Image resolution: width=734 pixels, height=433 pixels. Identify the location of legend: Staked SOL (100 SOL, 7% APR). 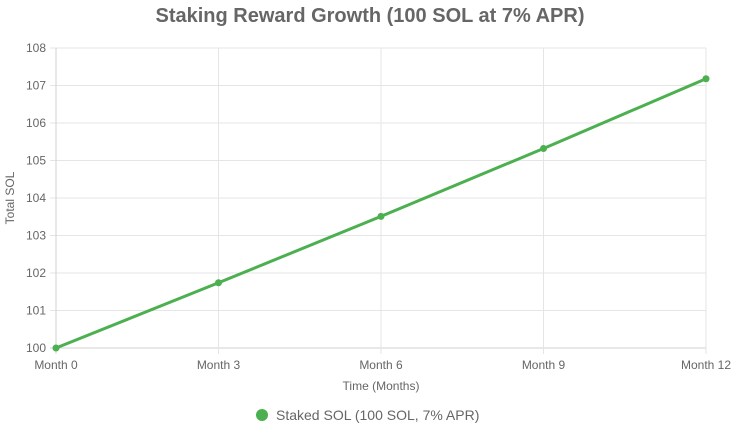
(367, 415).